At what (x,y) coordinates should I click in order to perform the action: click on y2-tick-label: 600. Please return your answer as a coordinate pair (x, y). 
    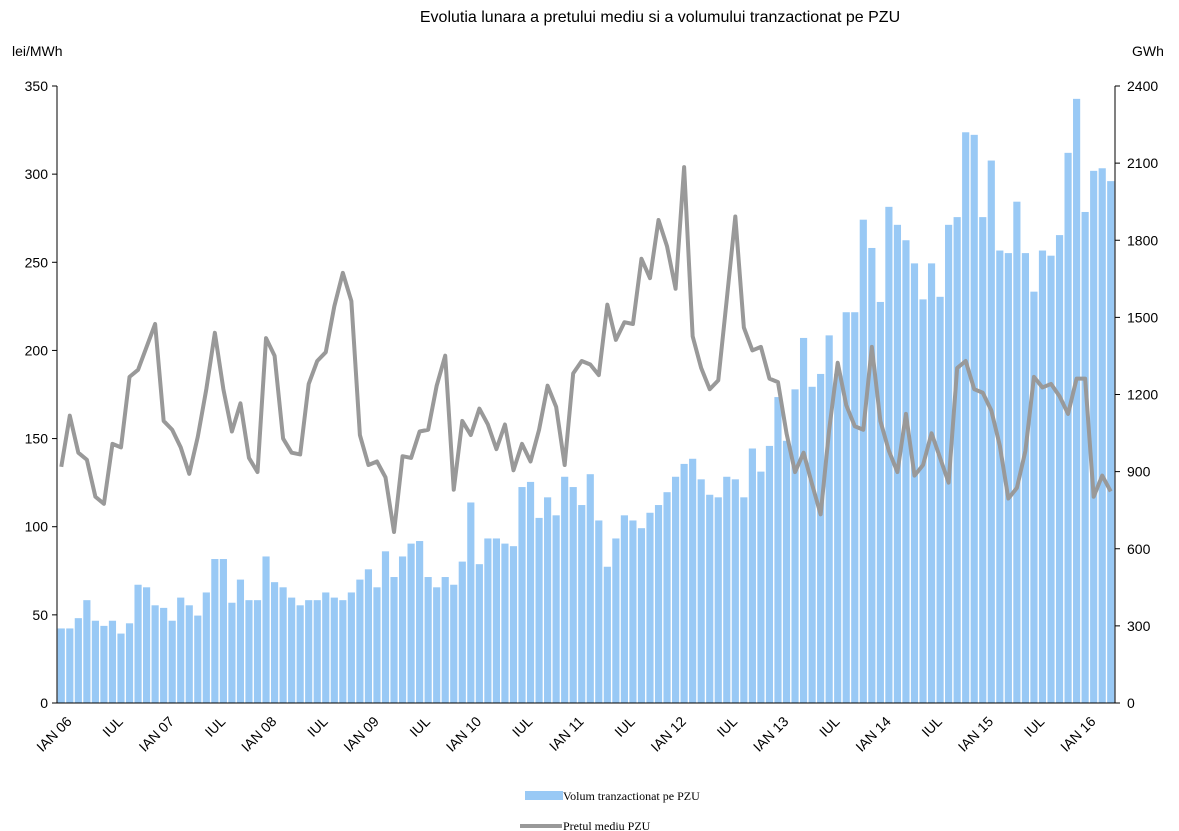
    Looking at the image, I should click on (1139, 549).